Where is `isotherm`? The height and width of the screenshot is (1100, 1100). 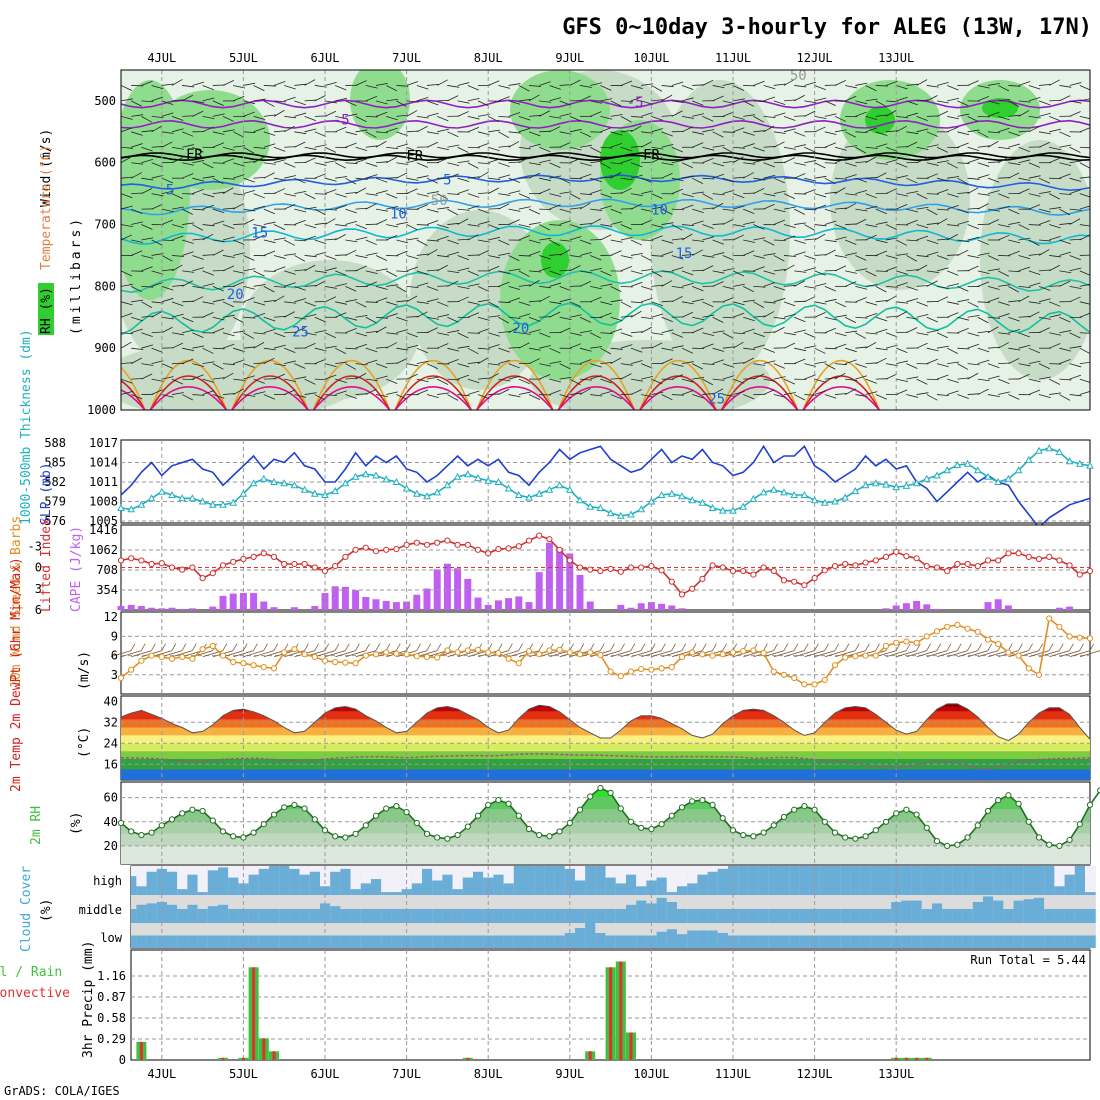 isotherm is located at coordinates (605, 235).